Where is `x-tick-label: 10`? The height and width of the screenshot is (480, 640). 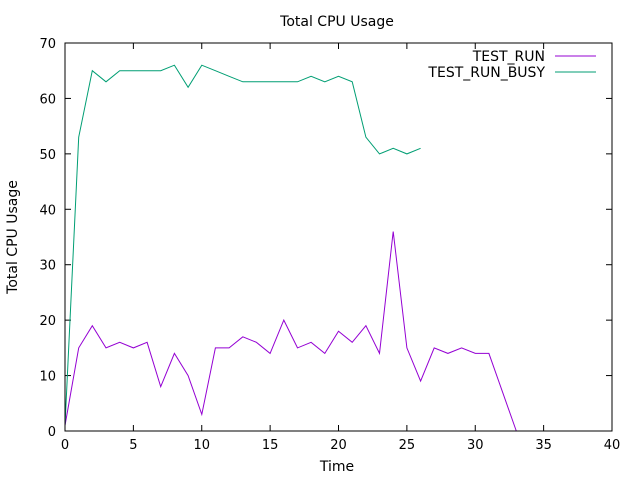 x-tick-label: 10 is located at coordinates (201, 445).